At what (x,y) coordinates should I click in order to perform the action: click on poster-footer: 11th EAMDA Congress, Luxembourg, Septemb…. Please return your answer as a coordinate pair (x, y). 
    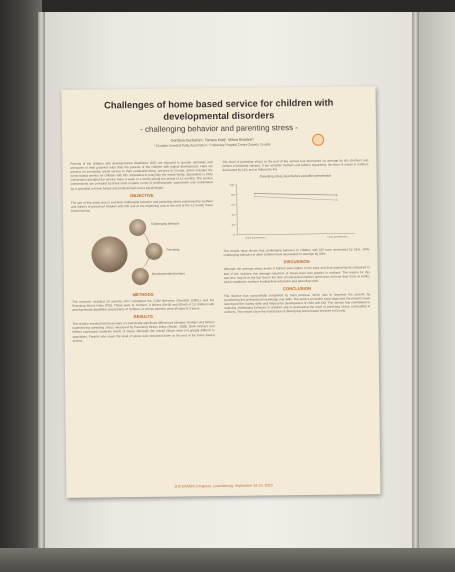
    Looking at the image, I should click on (223, 486).